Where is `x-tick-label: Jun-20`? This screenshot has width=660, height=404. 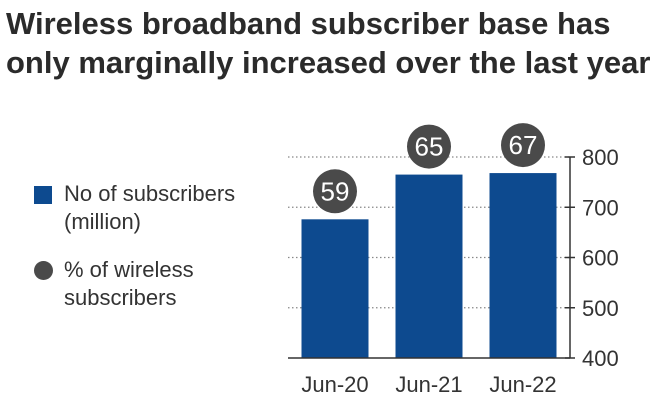 x-tick-label: Jun-20 is located at coordinates (334, 384).